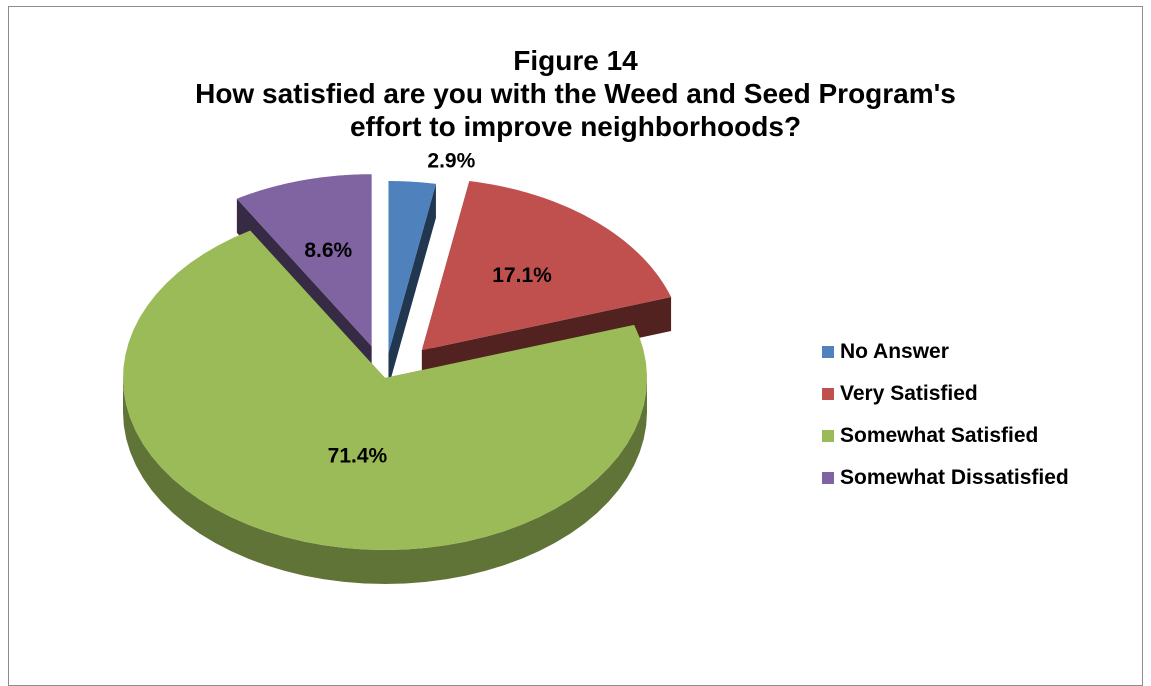 The image size is (1151, 686). What do you see at coordinates (909, 393) in the screenshot?
I see `legend-label-very-satisfied: Very Satisfied` at bounding box center [909, 393].